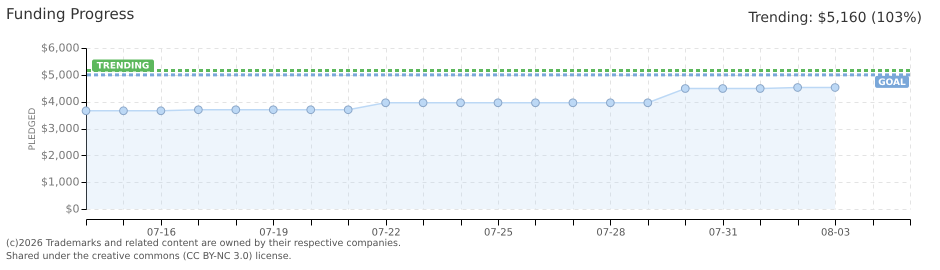 The image size is (940, 270). What do you see at coordinates (70, 14) in the screenshot?
I see `chart-title: Funding Progress` at bounding box center [70, 14].